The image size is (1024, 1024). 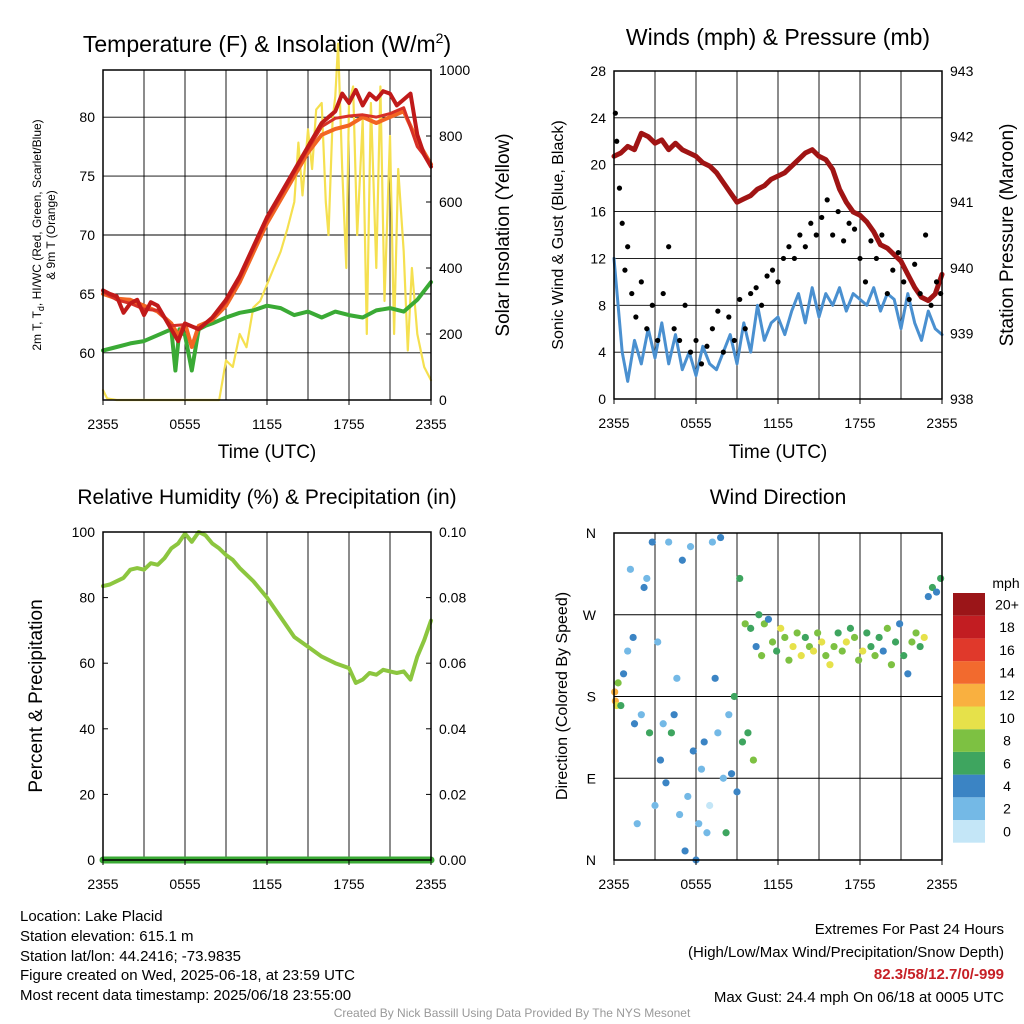 I want to click on x-tick-label: 1755, so click(x=348, y=884).